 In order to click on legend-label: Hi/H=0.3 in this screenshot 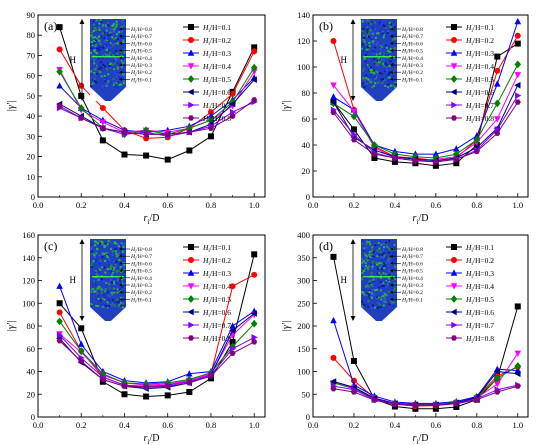, I will do `click(479, 274)`.